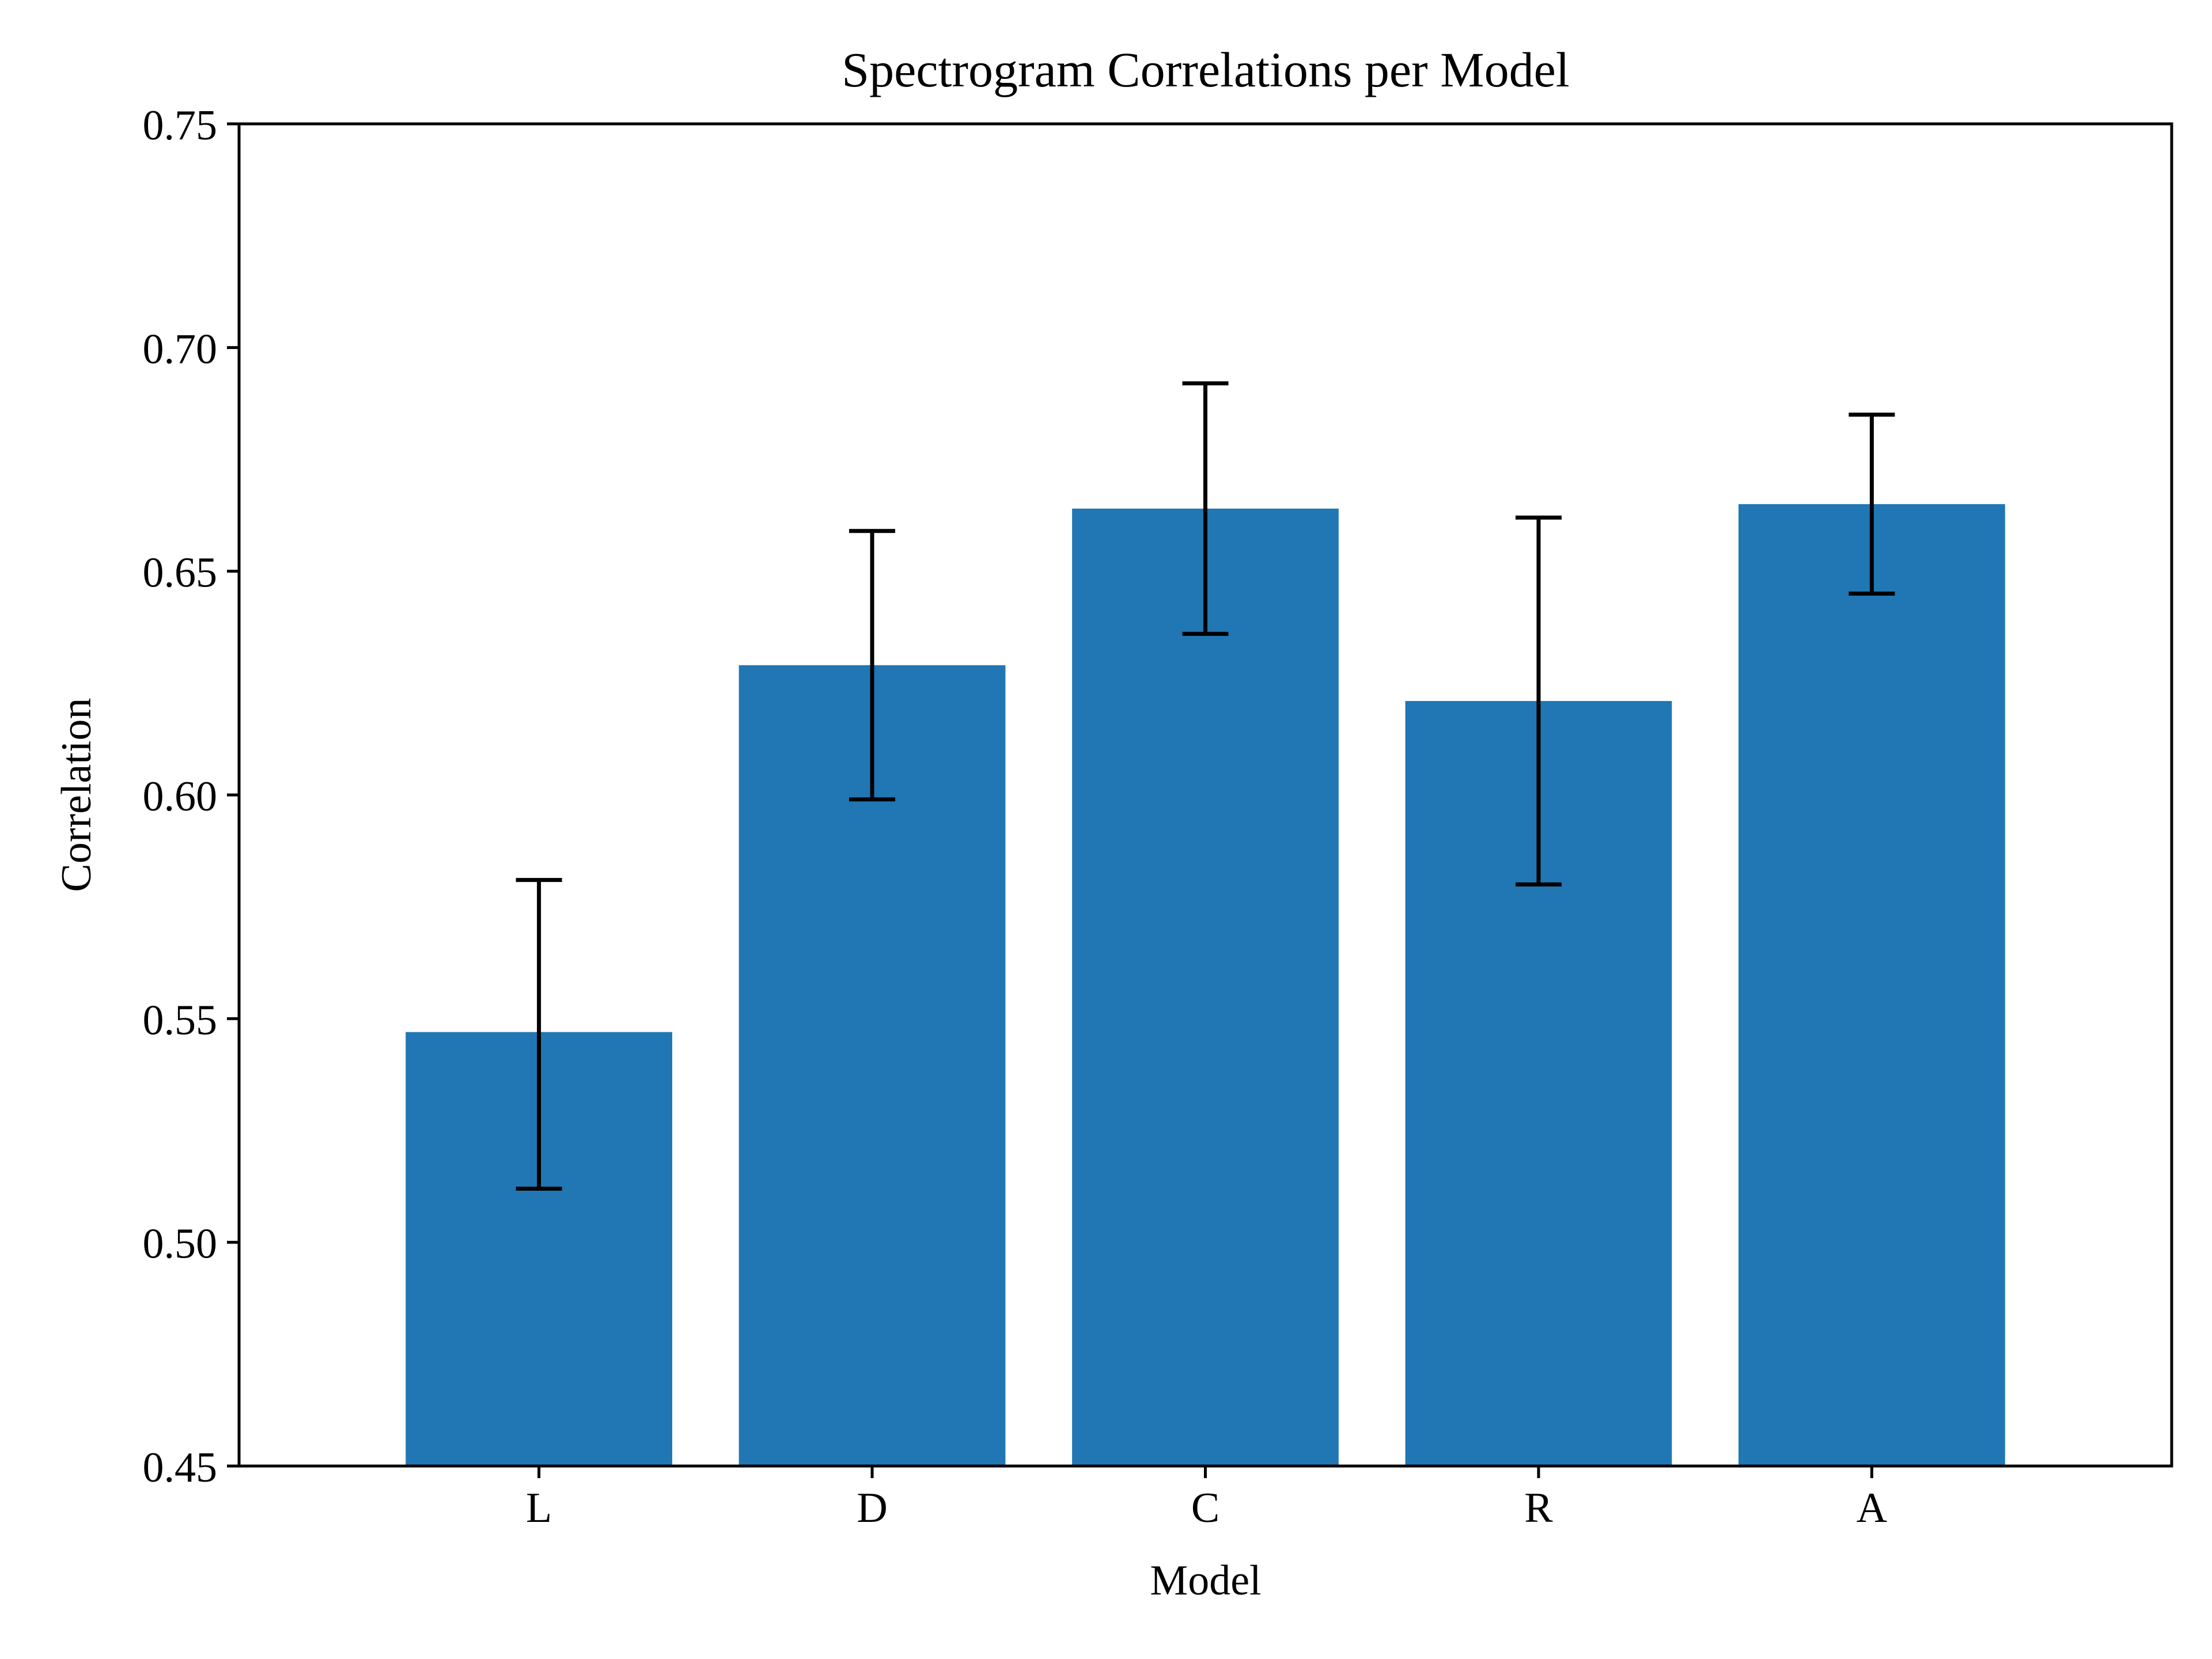  What do you see at coordinates (180, 796) in the screenshot?
I see `y-tick-label: 0.60` at bounding box center [180, 796].